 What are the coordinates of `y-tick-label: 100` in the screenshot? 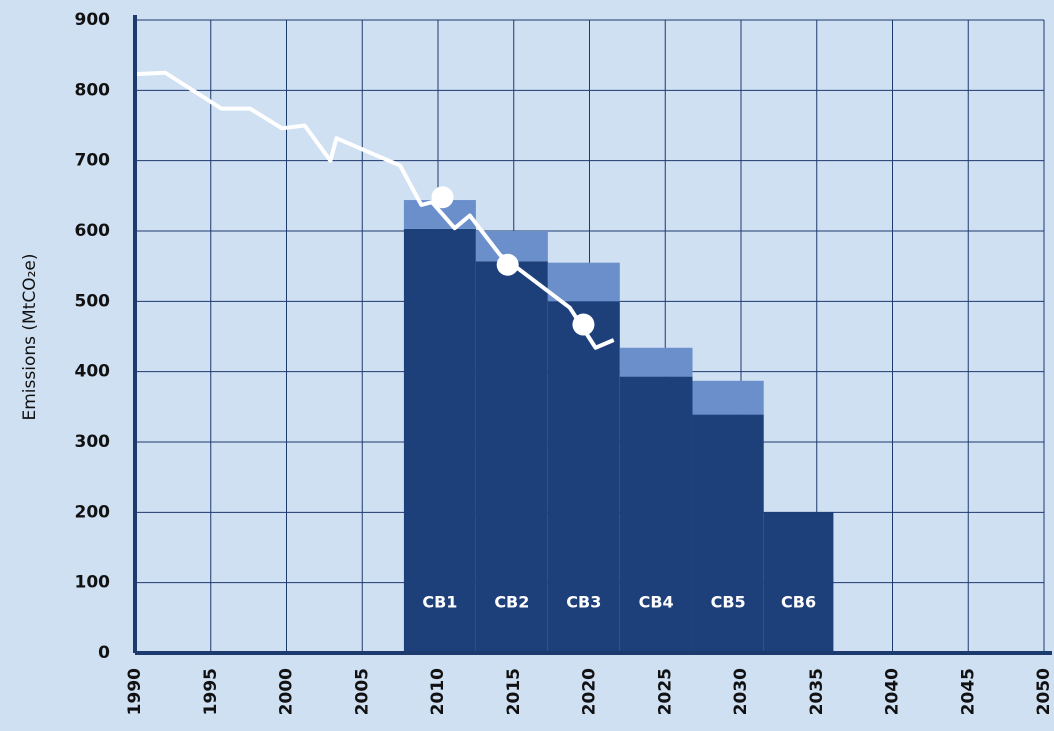 It's located at (93, 583).